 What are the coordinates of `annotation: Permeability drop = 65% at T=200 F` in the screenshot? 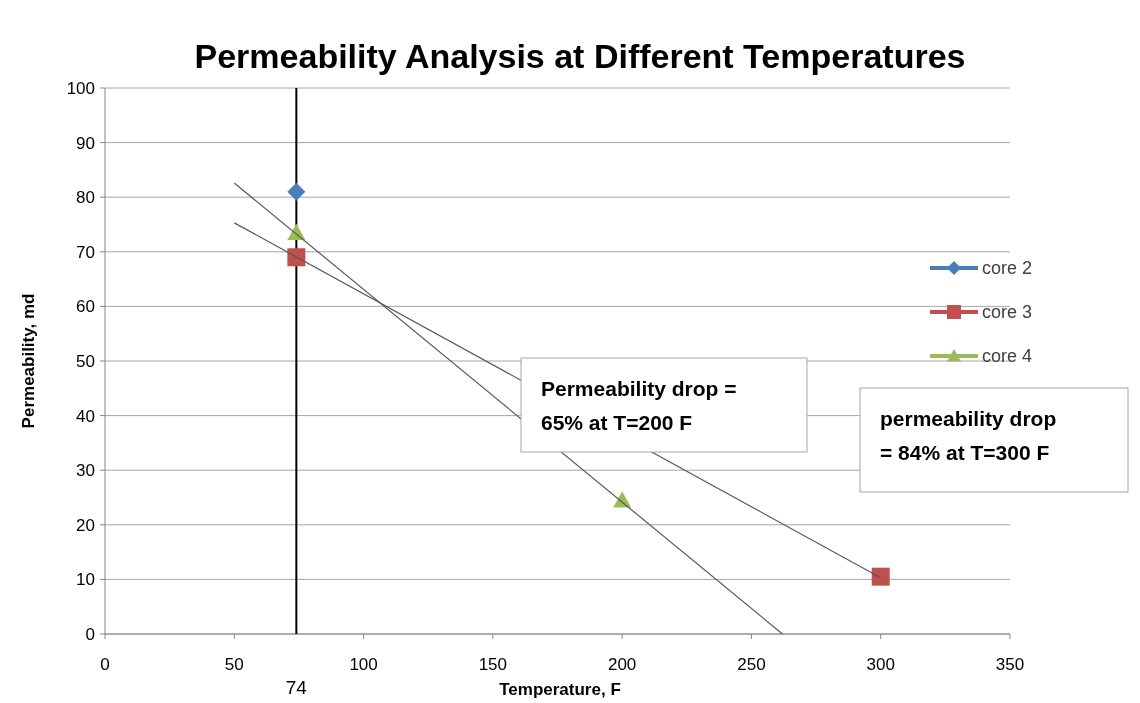 It's located at (639, 405).